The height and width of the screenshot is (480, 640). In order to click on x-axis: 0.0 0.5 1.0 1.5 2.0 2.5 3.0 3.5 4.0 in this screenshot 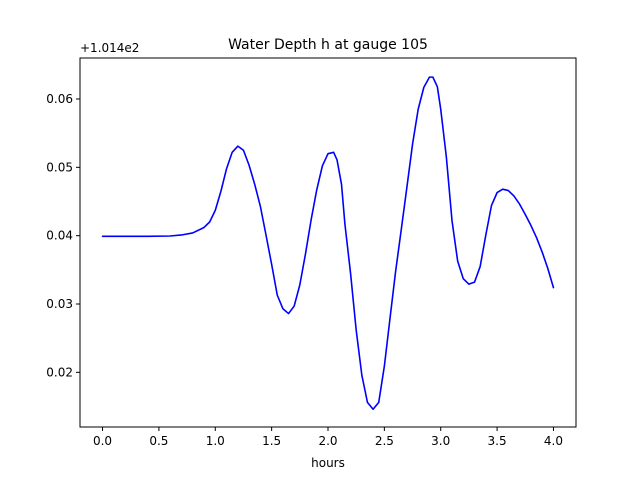, I will do `click(328, 437)`.